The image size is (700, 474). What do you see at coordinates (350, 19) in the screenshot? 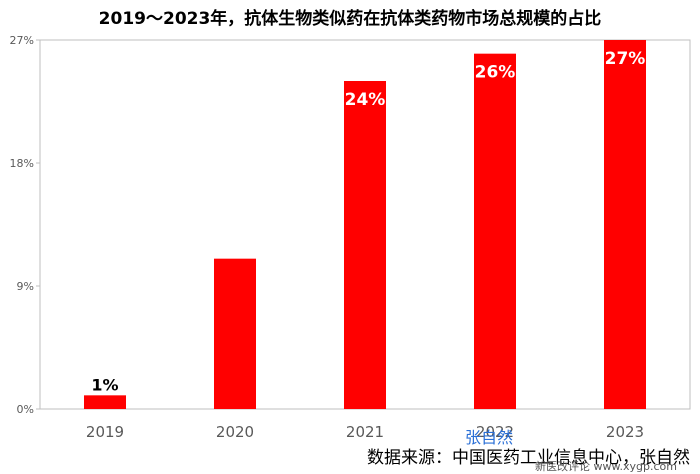
I see `chart-title: 2019～2023年，抗体生物类似药在抗体类药物市场总规模的占比` at bounding box center [350, 19].